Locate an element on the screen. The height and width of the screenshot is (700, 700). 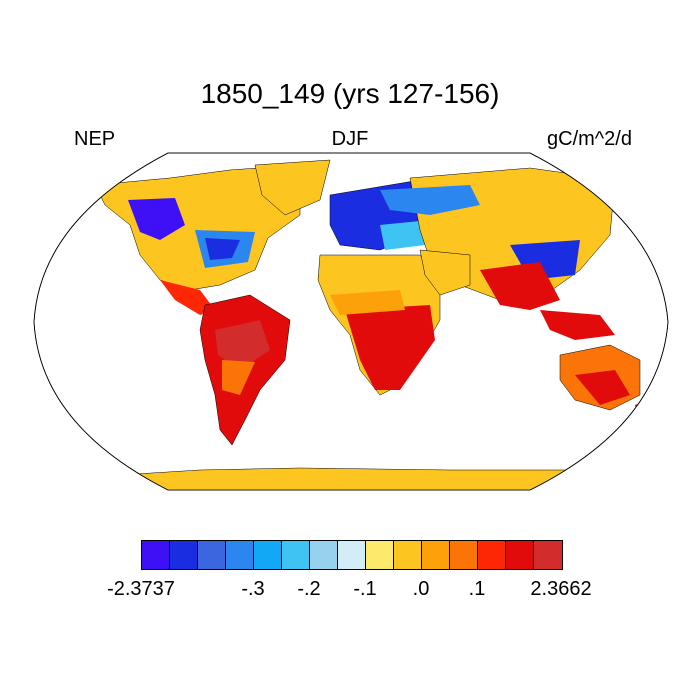
sa-mix is located at coordinates (238, 377).